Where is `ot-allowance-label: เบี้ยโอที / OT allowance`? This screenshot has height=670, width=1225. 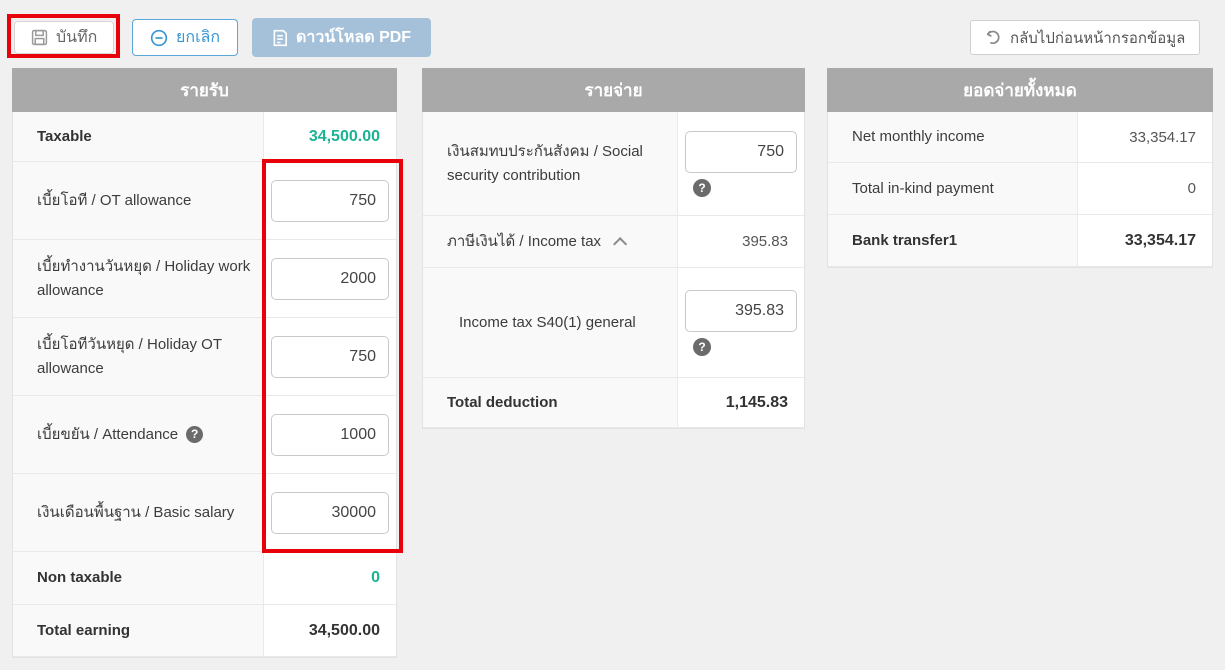 ot-allowance-label: เบี้ยโอที / OT allowance is located at coordinates (138, 200).